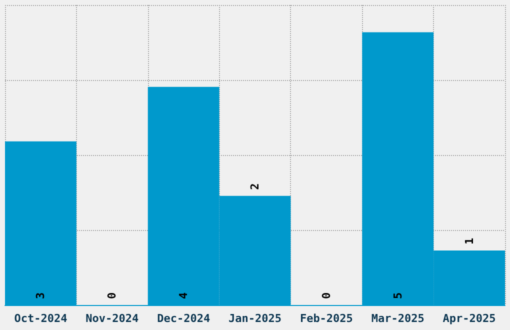  Describe the element at coordinates (469, 240) in the screenshot. I see `data-label: 1` at that location.